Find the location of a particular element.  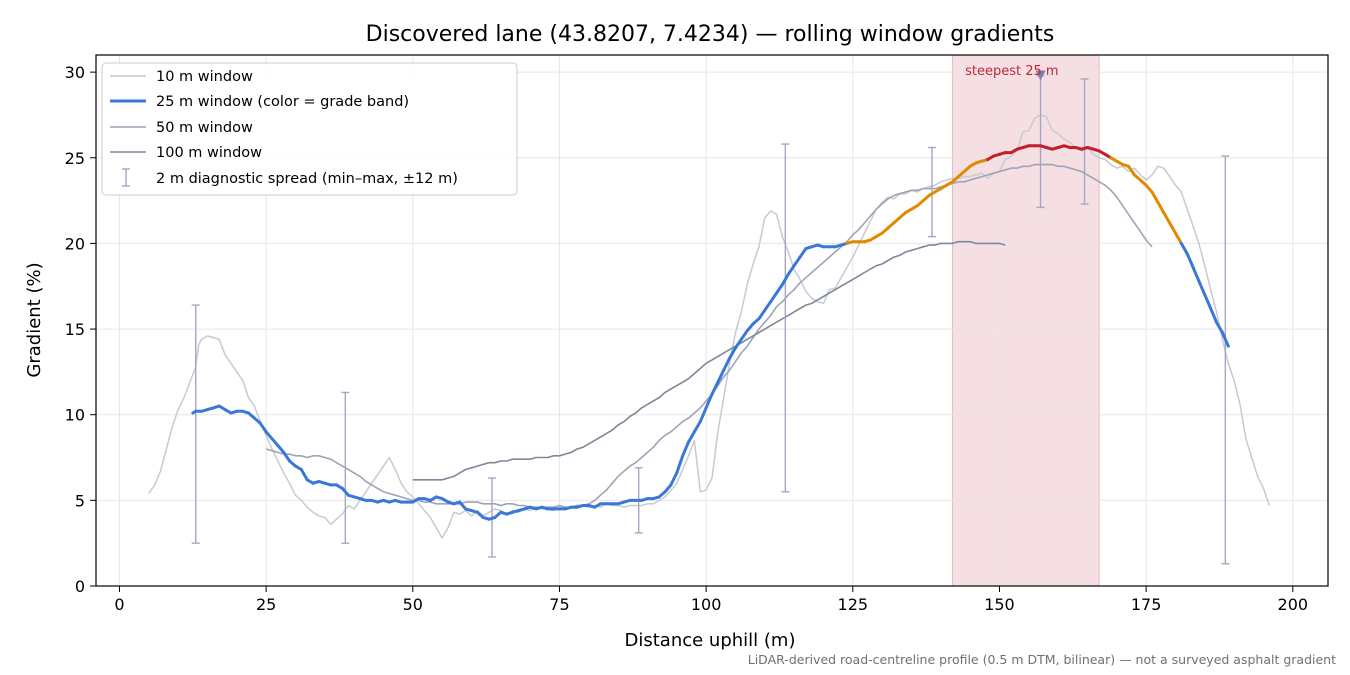

y-tick-label: 20 is located at coordinates (75, 243).